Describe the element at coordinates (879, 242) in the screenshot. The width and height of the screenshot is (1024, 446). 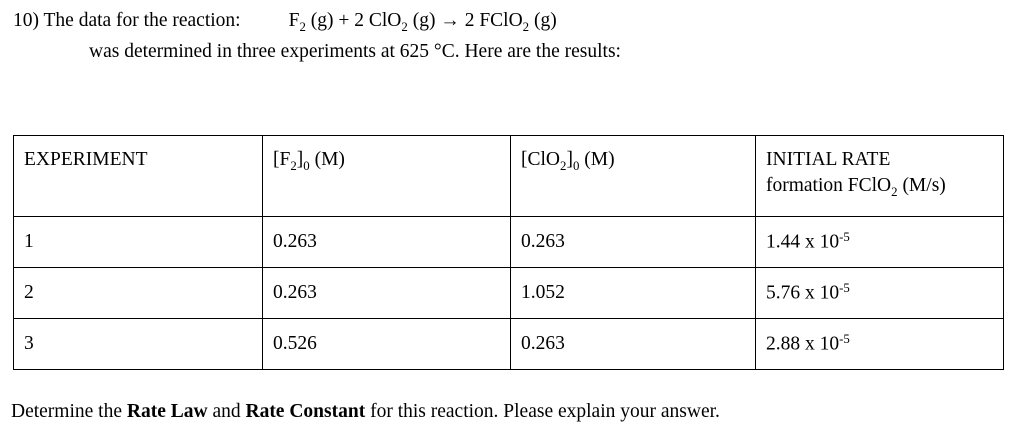
I see `cell-initial-rate: 1.44 x 10-5` at that location.